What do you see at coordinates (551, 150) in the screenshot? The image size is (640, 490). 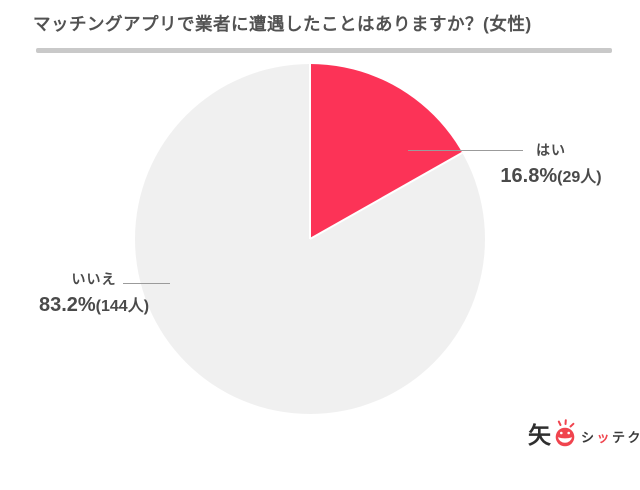 I see `slice-label-yes-name: はい` at bounding box center [551, 150].